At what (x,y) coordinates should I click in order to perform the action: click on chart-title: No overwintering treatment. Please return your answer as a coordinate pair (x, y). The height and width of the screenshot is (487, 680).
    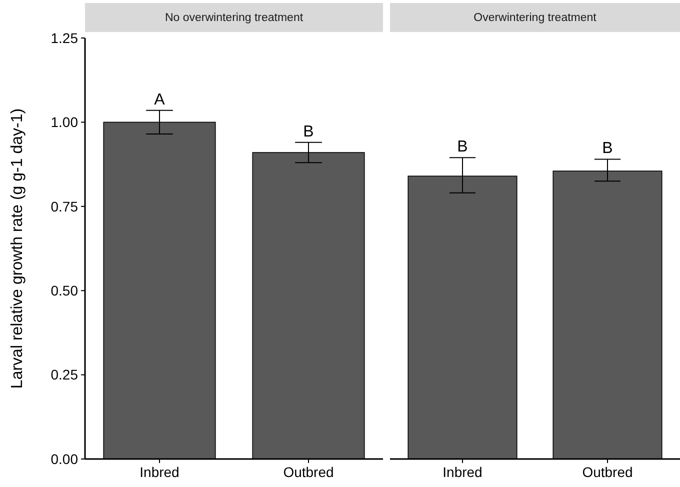
    Looking at the image, I should click on (234, 18).